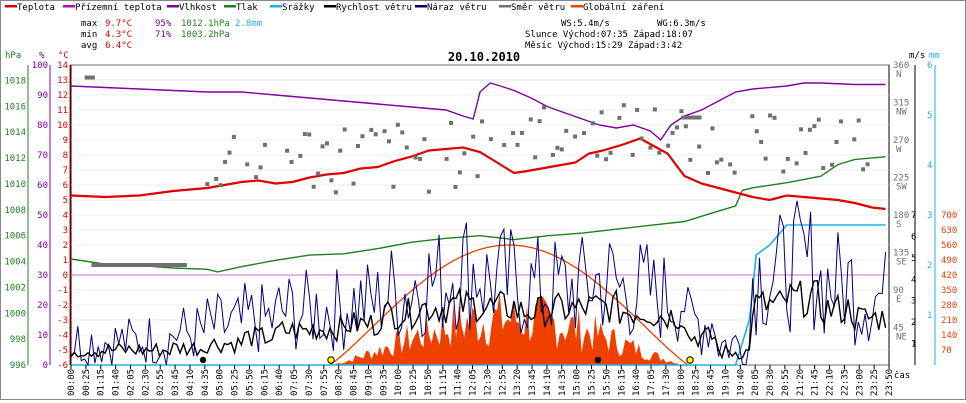  What do you see at coordinates (913, 345) in the screenshot?
I see `ms-tick: 1` at bounding box center [913, 345].